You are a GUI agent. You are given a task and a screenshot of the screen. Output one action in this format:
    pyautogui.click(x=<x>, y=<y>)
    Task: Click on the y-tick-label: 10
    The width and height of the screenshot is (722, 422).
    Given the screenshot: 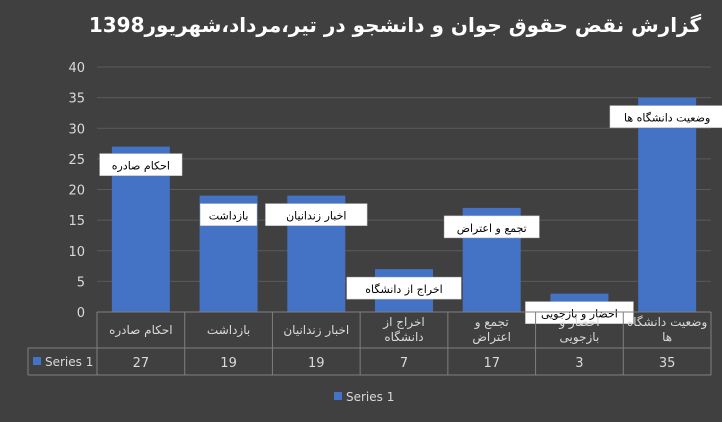 What is the action you would take?
    pyautogui.click(x=76, y=252)
    